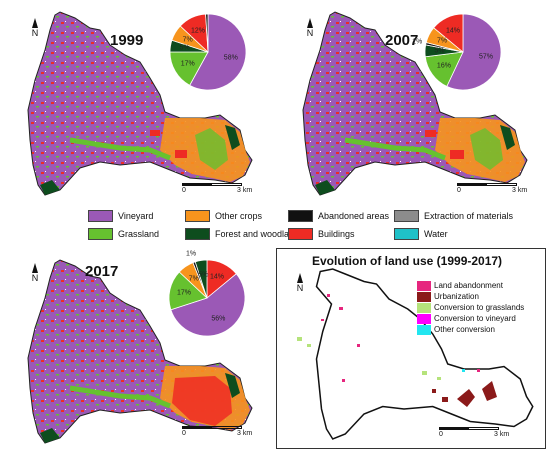 The width and height of the screenshot is (550, 453). What do you see at coordinates (354, 216) in the screenshot?
I see `legend-label: Abandoned areas` at bounding box center [354, 216].